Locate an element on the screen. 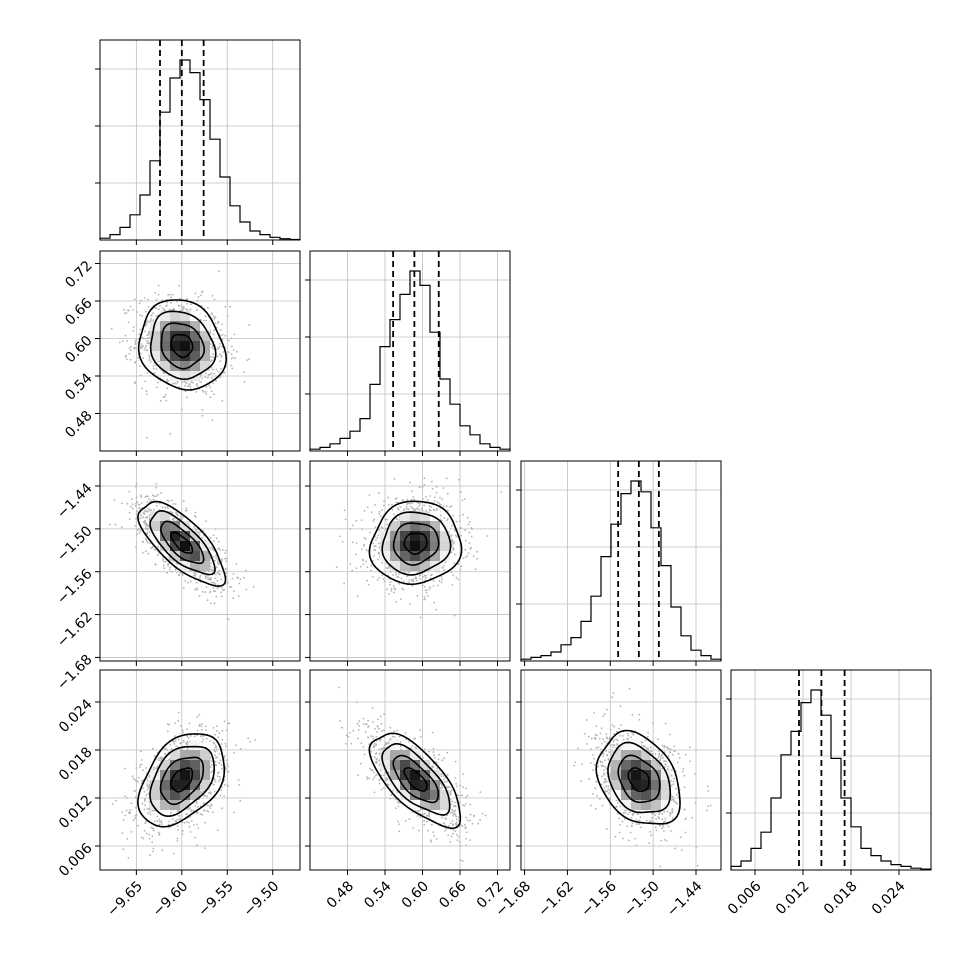  grid-r3-c3 is located at coordinates (831, 770).